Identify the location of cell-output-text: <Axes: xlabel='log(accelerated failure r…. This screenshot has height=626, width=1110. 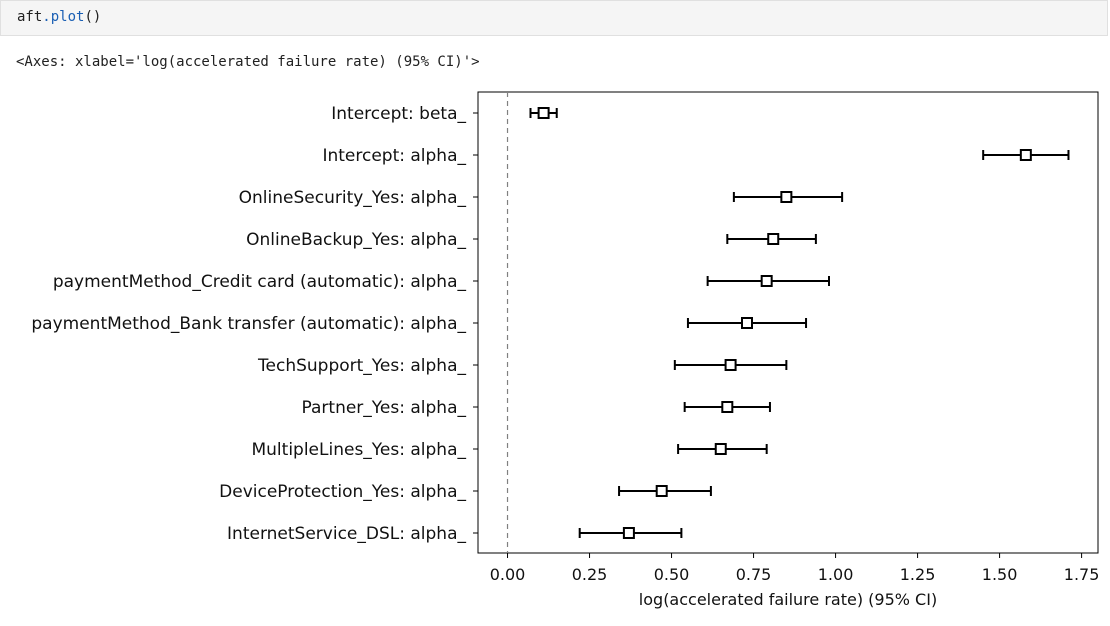
(248, 62).